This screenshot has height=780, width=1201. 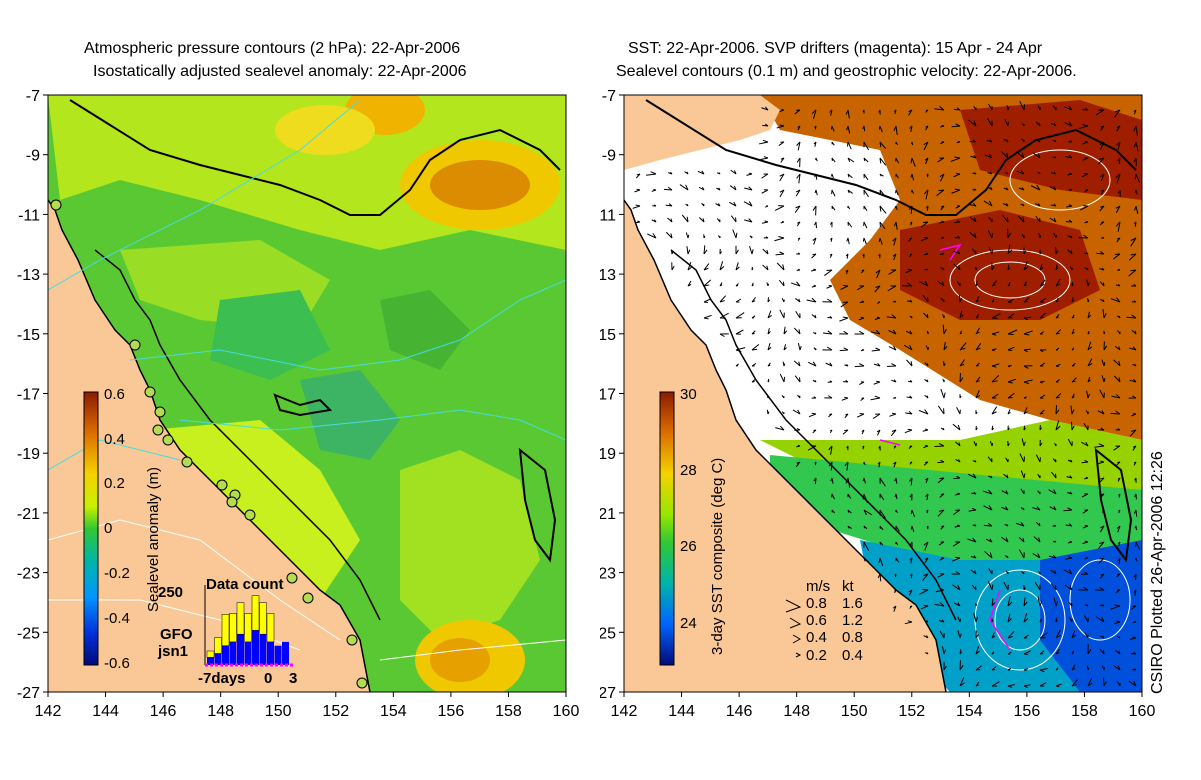 What do you see at coordinates (702, 132) in the screenshot?
I see `land-new-guinea` at bounding box center [702, 132].